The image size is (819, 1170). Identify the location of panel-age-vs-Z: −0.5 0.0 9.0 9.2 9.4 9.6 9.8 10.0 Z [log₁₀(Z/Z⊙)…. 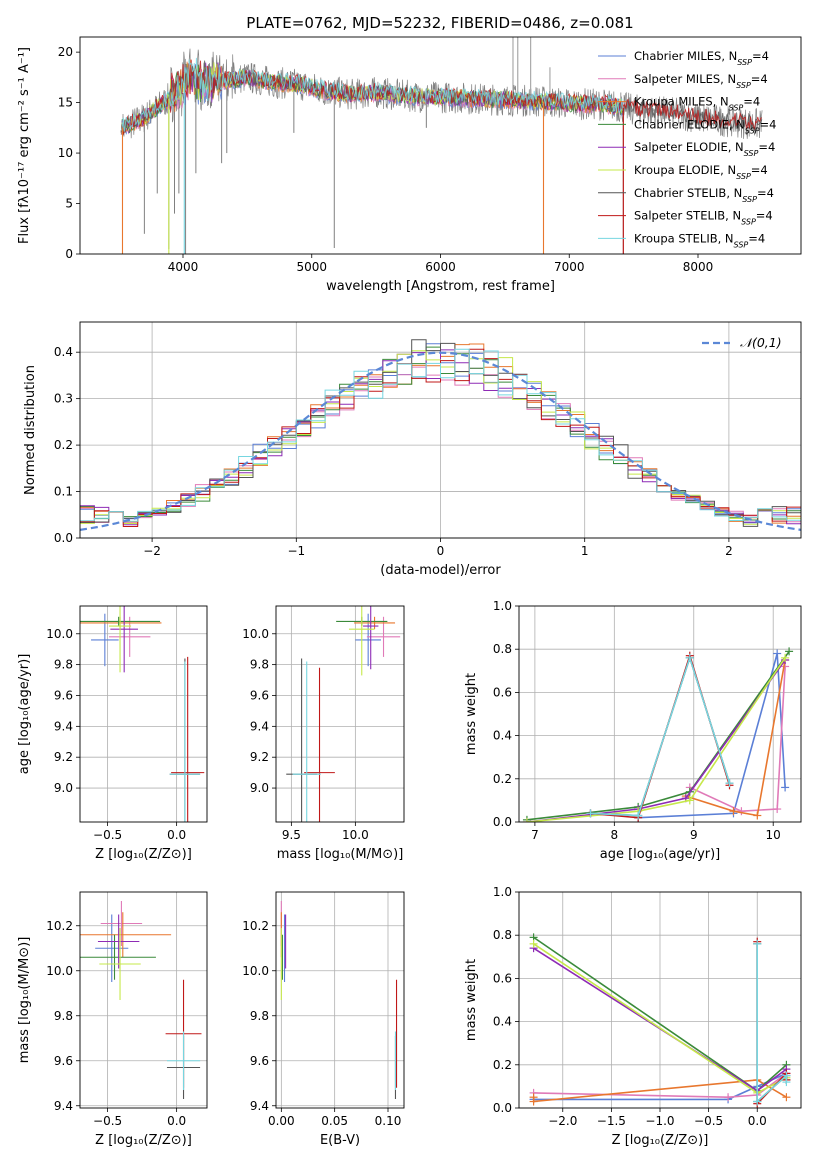
(112, 733).